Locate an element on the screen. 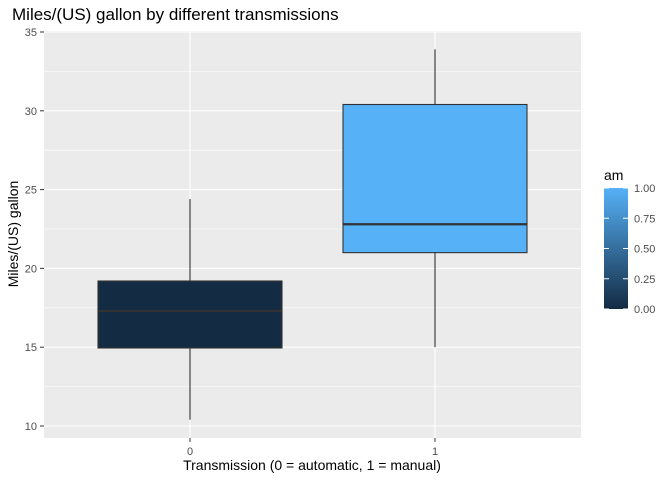 The height and width of the screenshot is (480, 672). legend-label: 0.50 is located at coordinates (644, 250).